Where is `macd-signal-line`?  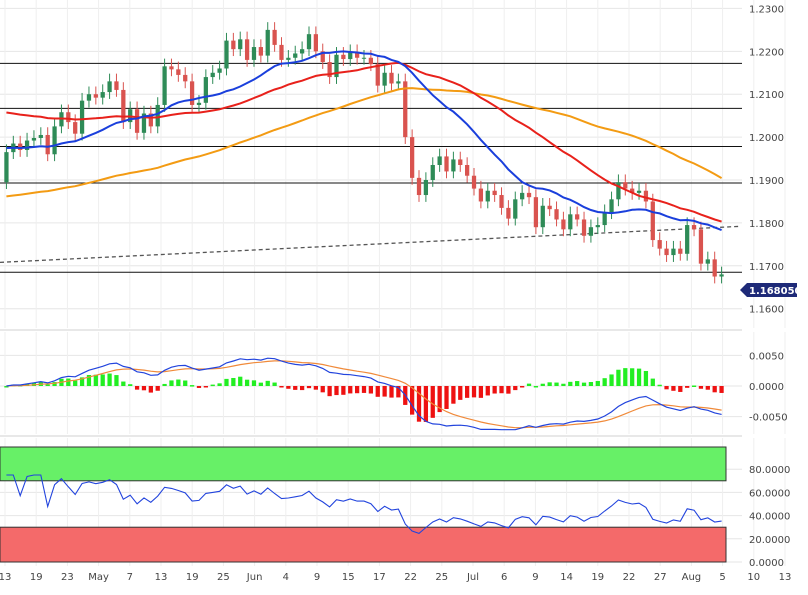
macd-signal-line is located at coordinates (364, 394).